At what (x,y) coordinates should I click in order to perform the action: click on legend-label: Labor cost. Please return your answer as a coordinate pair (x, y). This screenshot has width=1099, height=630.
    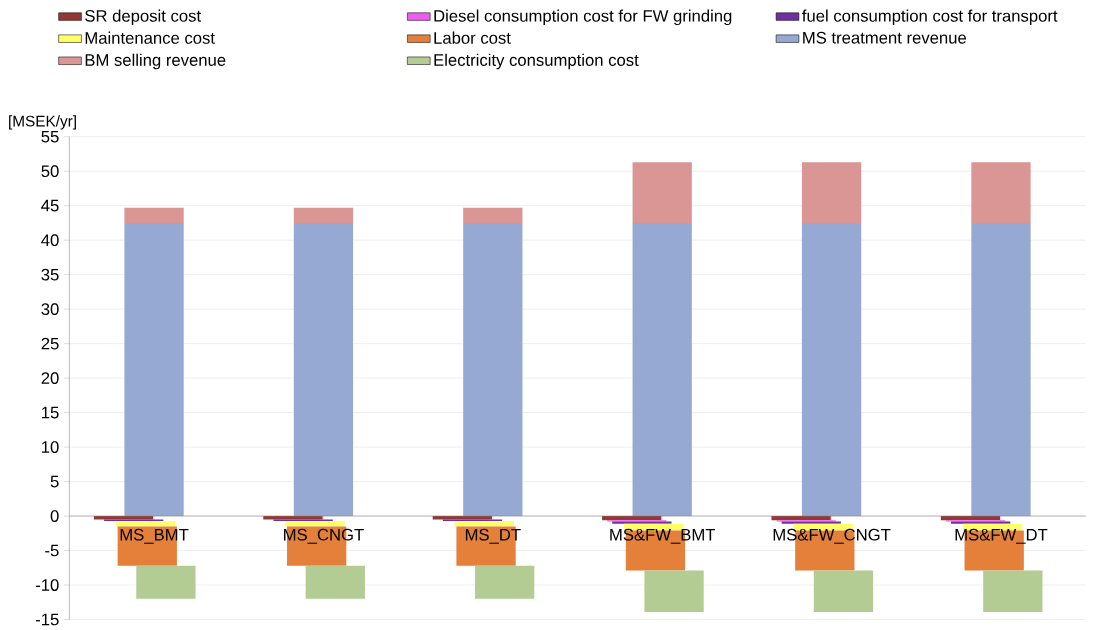
    Looking at the image, I should click on (472, 37).